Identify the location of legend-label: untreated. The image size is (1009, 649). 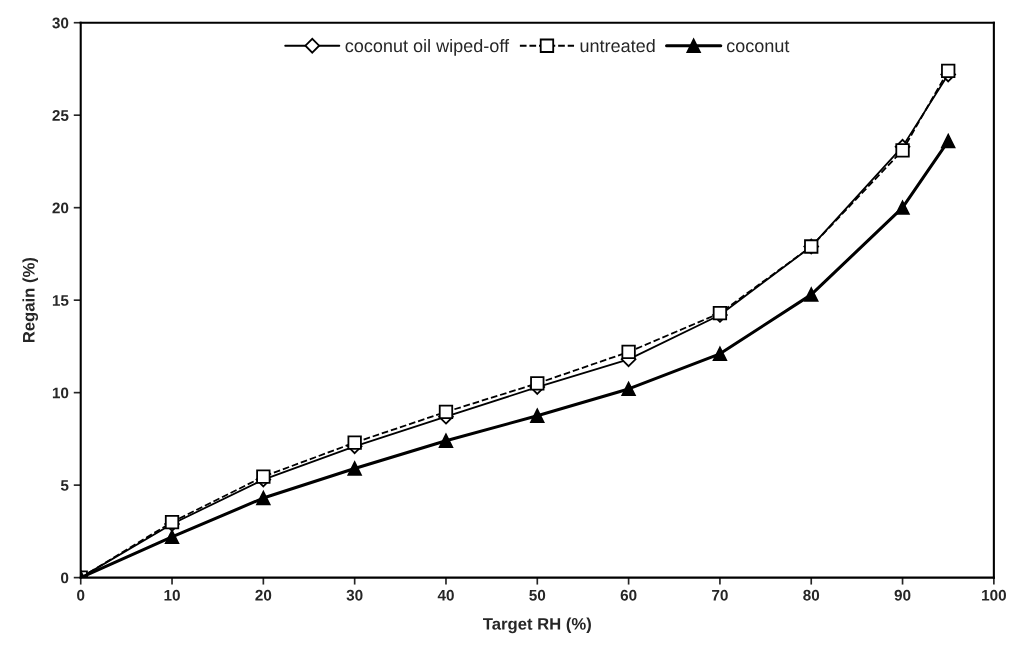
(617, 45).